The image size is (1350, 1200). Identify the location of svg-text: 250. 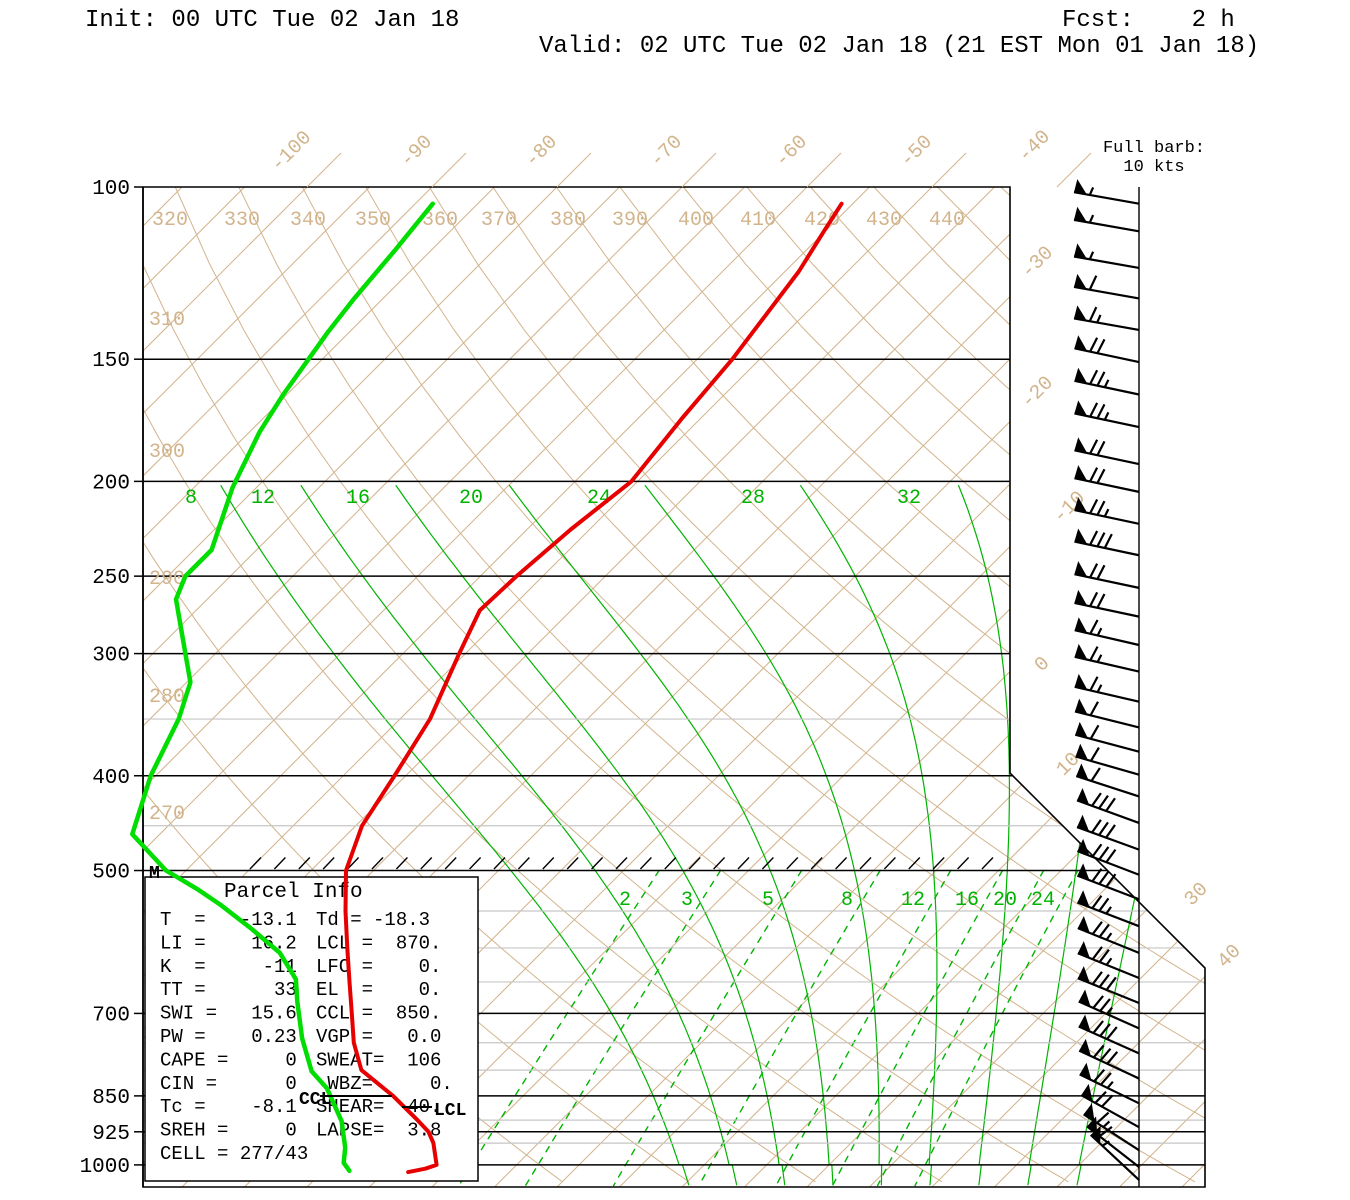
(111, 578).